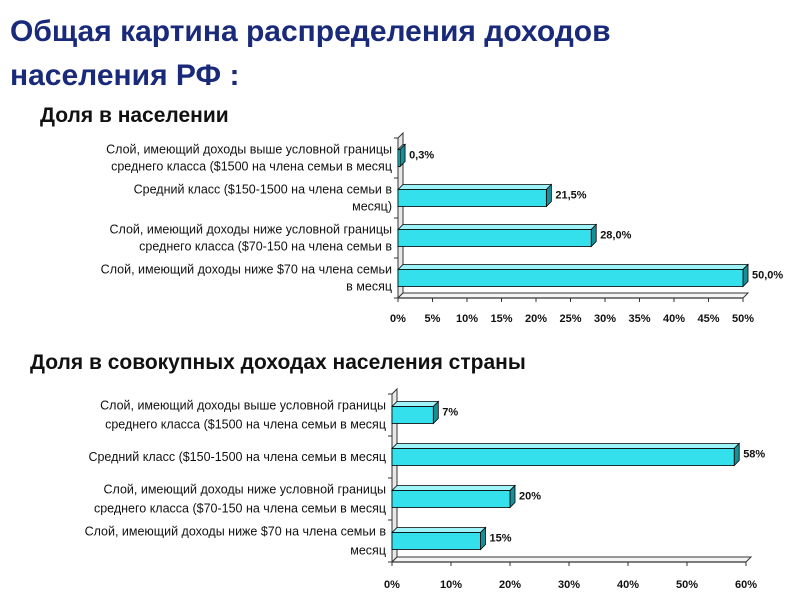  What do you see at coordinates (570, 196) in the screenshot?
I see `data-label: 21,5%` at bounding box center [570, 196].